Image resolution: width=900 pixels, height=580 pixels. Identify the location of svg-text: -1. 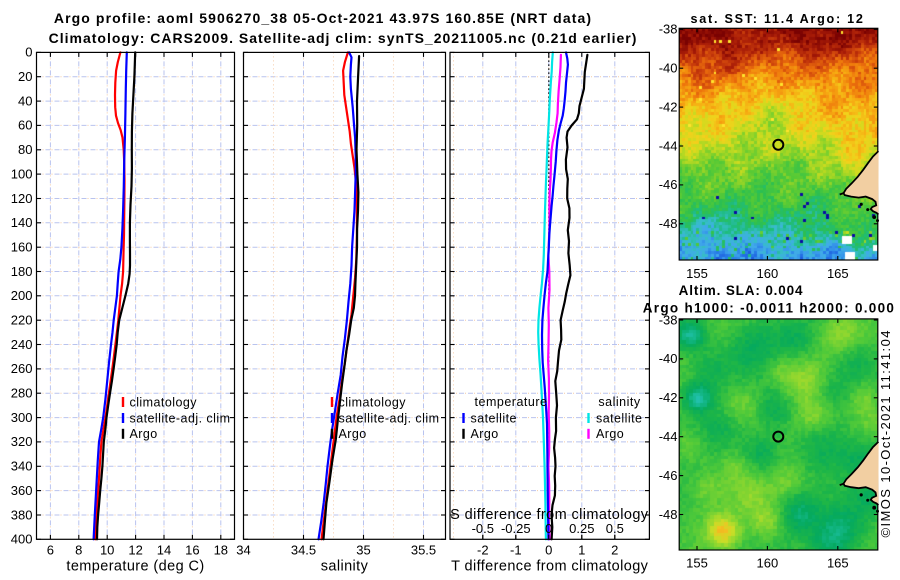
(516, 550).